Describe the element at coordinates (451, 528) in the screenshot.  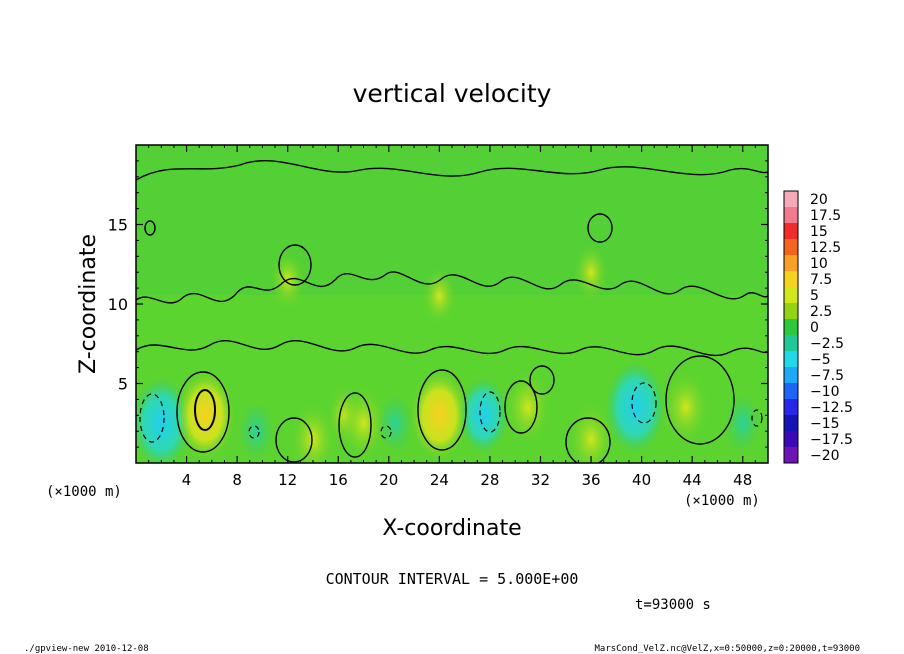
I see `x-axis-label: X-coordinate` at that location.